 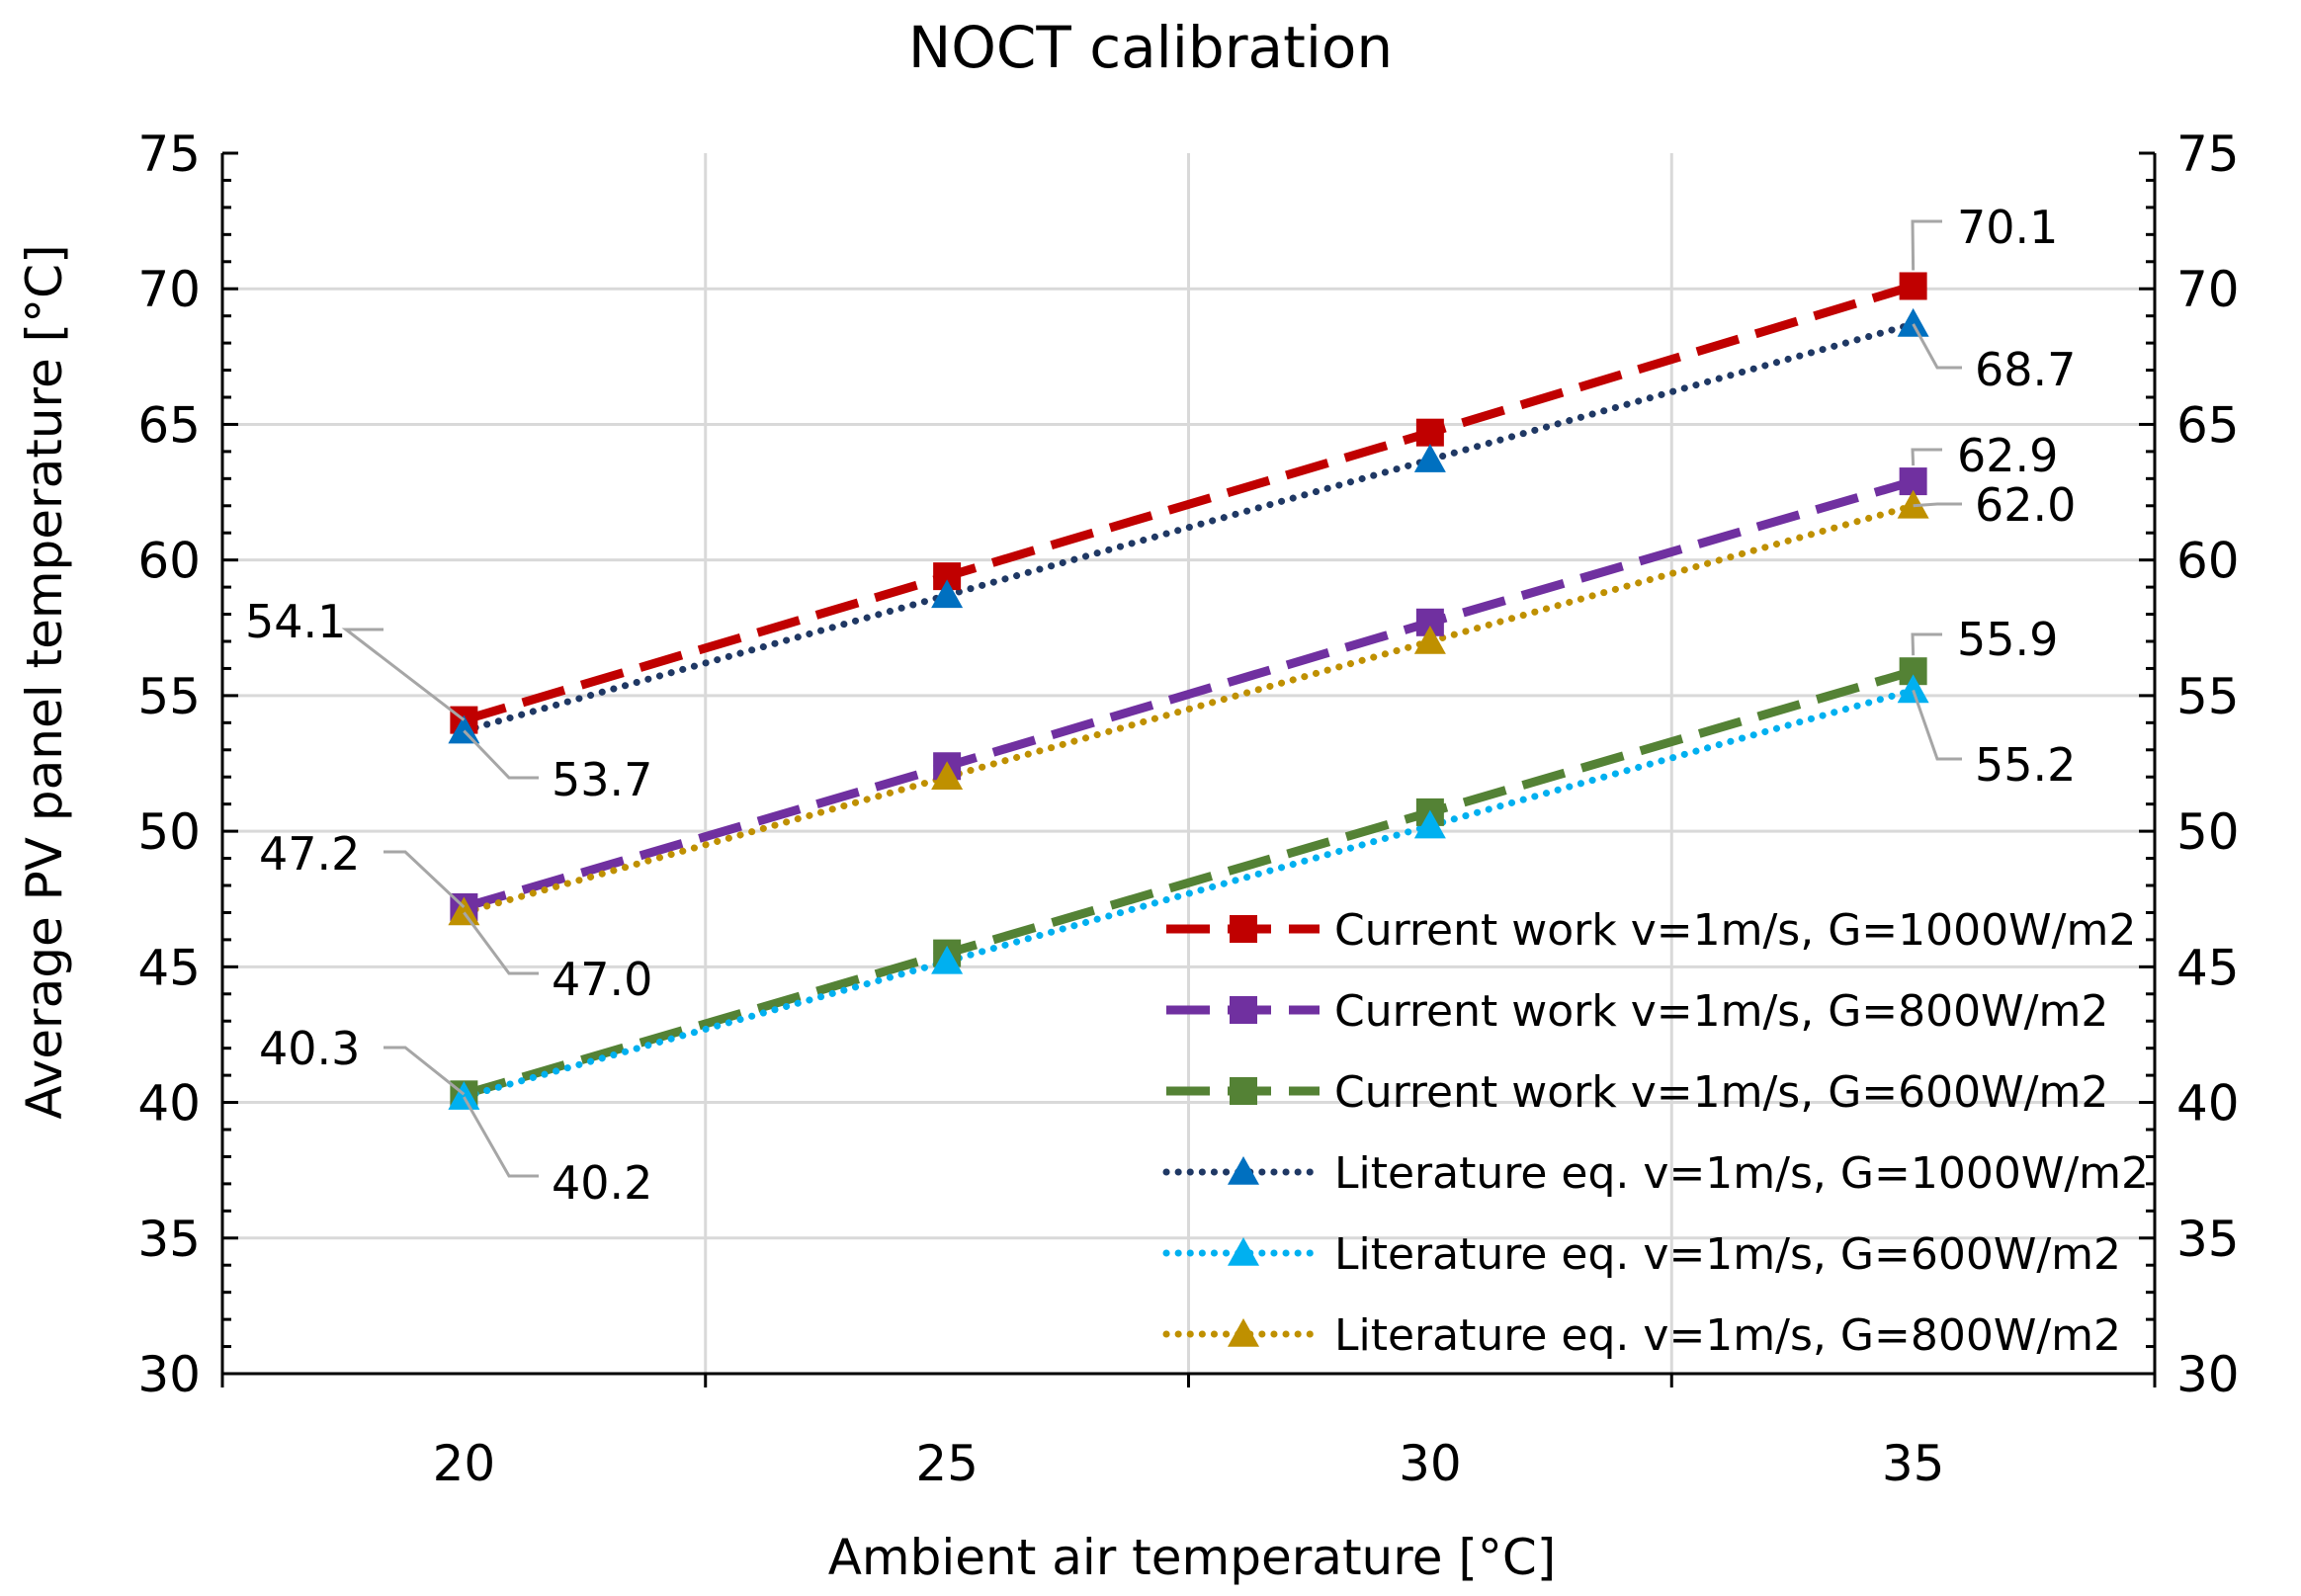 I want to click on x-tick-label: 30, so click(x=1431, y=1463).